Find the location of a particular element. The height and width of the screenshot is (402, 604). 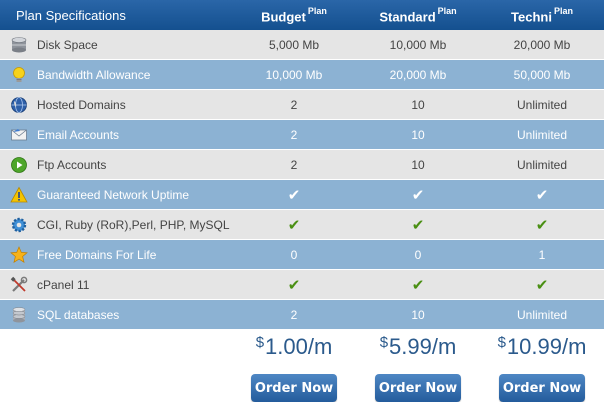

tools-icon is located at coordinates (19, 285).